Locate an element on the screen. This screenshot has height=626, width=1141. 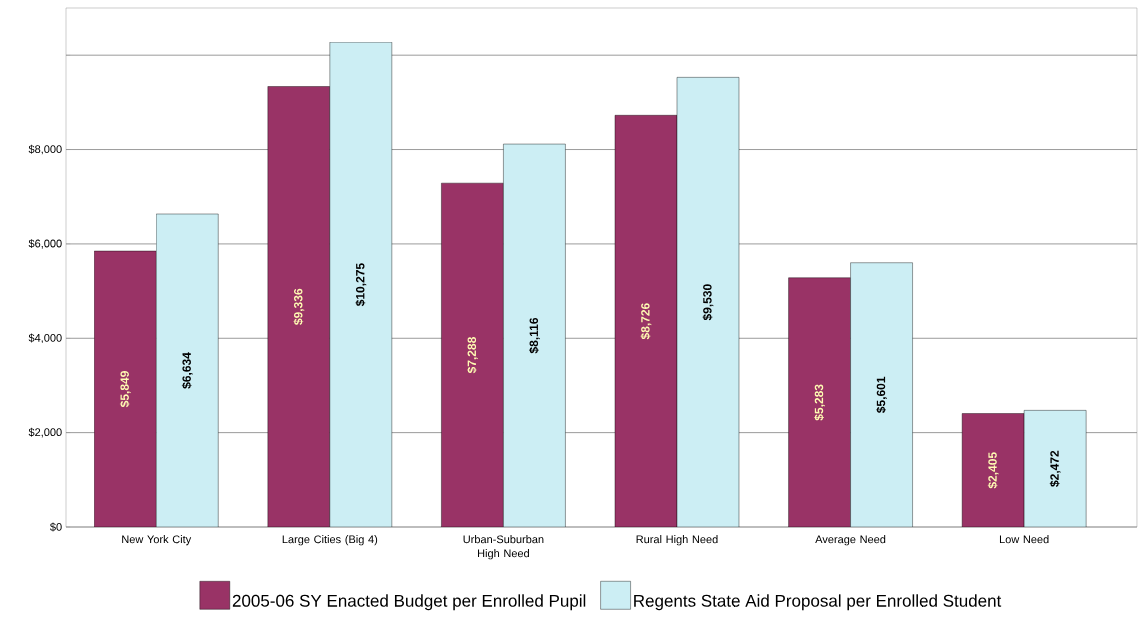
y-tick-label: $6,000 is located at coordinates (45, 244).